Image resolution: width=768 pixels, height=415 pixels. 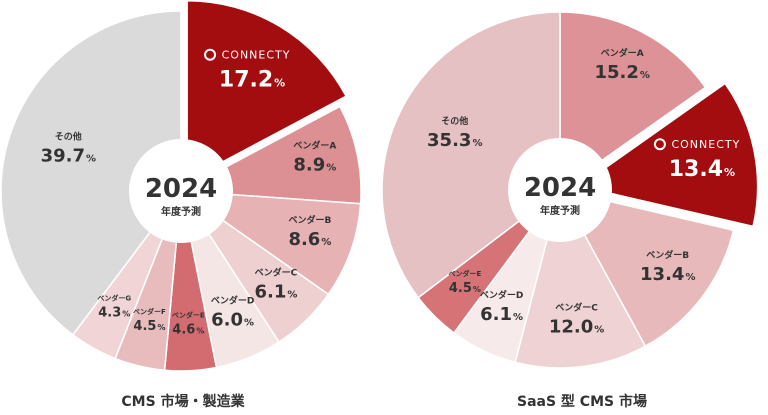 I want to click on slice-label-vendor-d: ベンダーD 6.1%, so click(x=501, y=307).